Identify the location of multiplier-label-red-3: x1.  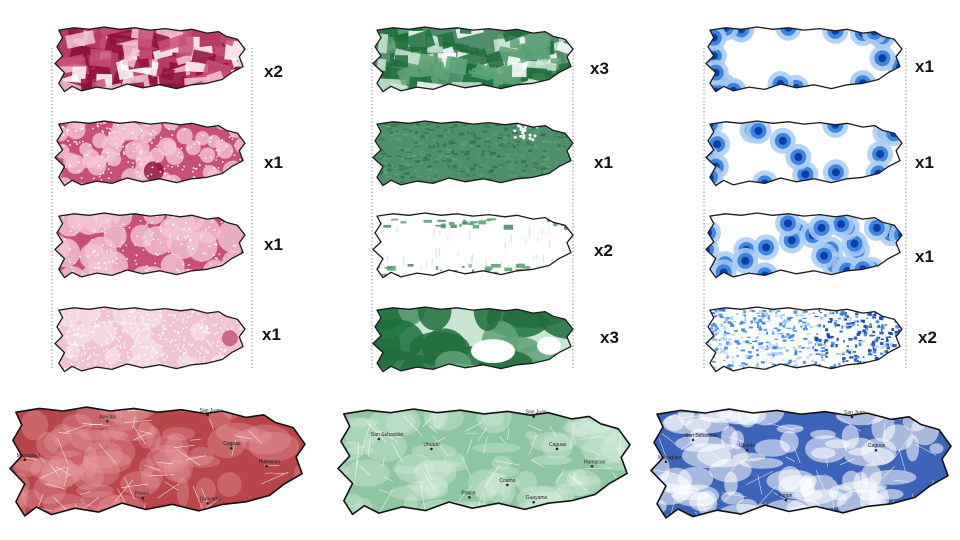
(273, 244).